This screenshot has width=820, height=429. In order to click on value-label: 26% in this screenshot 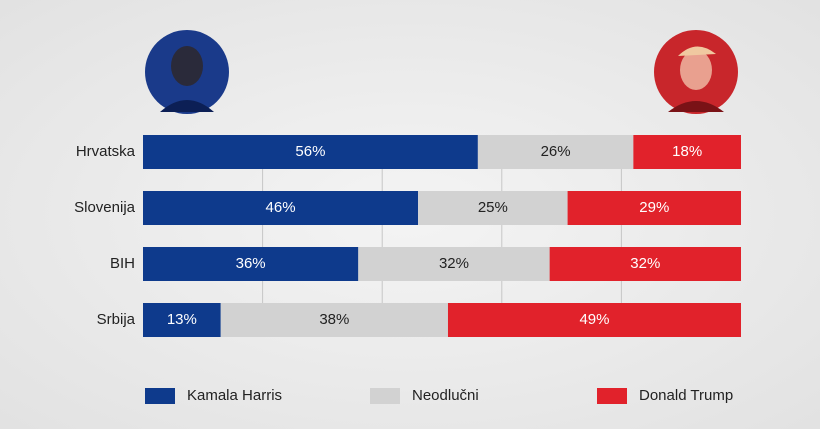, I will do `click(556, 151)`.